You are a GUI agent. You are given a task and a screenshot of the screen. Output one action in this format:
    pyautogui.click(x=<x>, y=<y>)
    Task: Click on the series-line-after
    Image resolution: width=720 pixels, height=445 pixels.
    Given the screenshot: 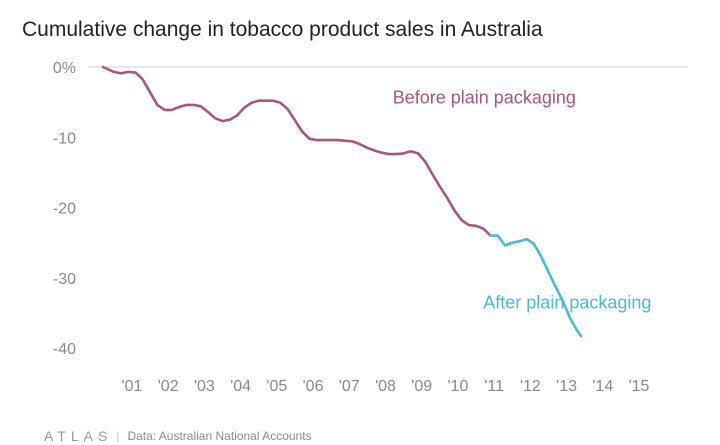 What is the action you would take?
    pyautogui.click(x=536, y=286)
    